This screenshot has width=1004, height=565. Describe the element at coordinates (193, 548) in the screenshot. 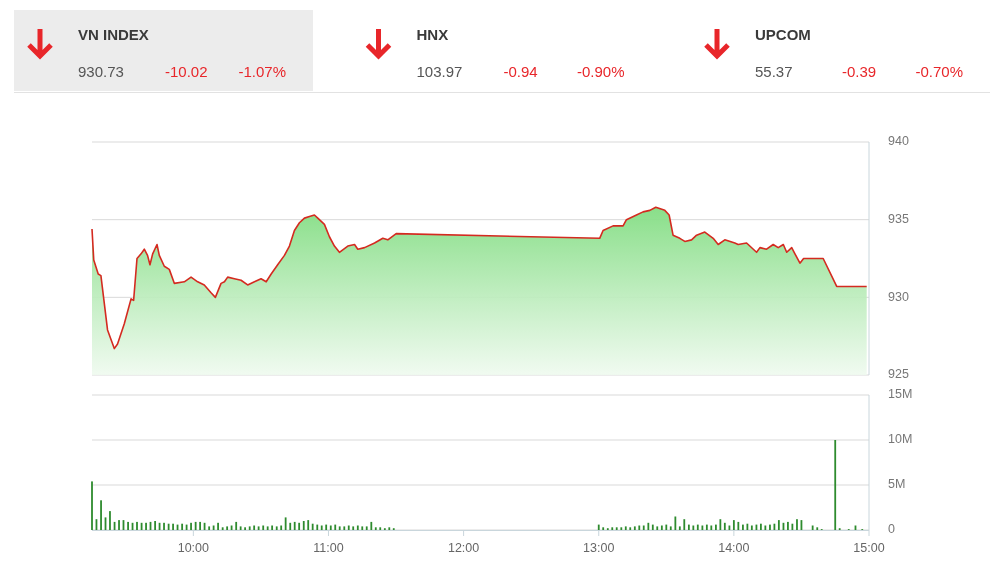

I see `x-tick-label: 10:00` at that location.